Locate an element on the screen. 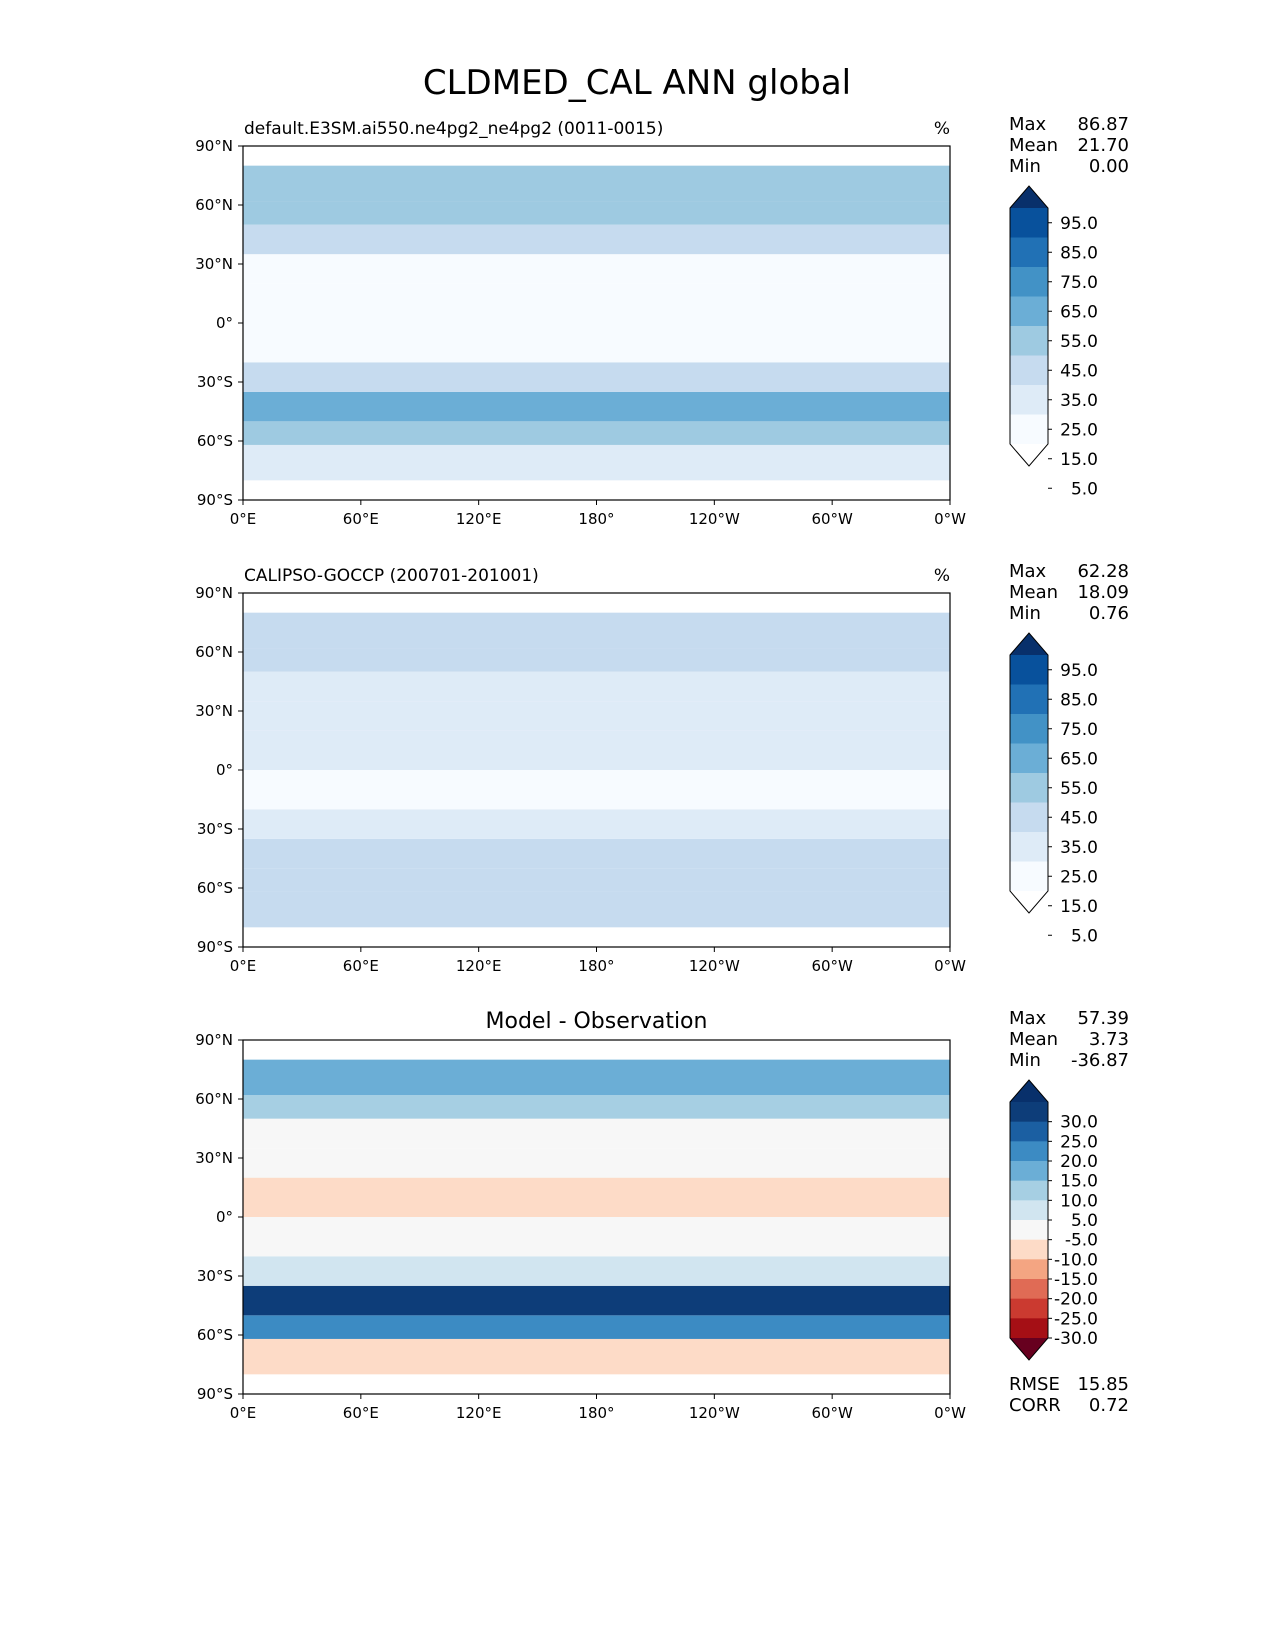 The width and height of the screenshot is (1275, 1650). stat-value: -36.87 is located at coordinates (1100, 1060).